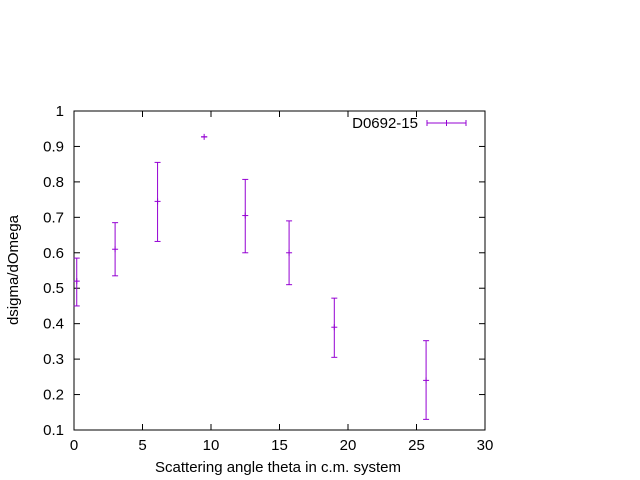 The image size is (640, 480). What do you see at coordinates (53, 288) in the screenshot?
I see `y-tick-label: 0.5` at bounding box center [53, 288].